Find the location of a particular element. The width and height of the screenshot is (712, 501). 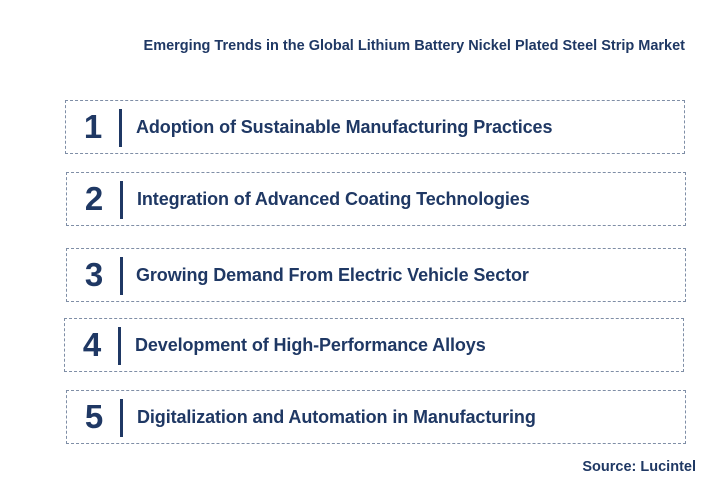

trend-number: 5 is located at coordinates (94, 416).